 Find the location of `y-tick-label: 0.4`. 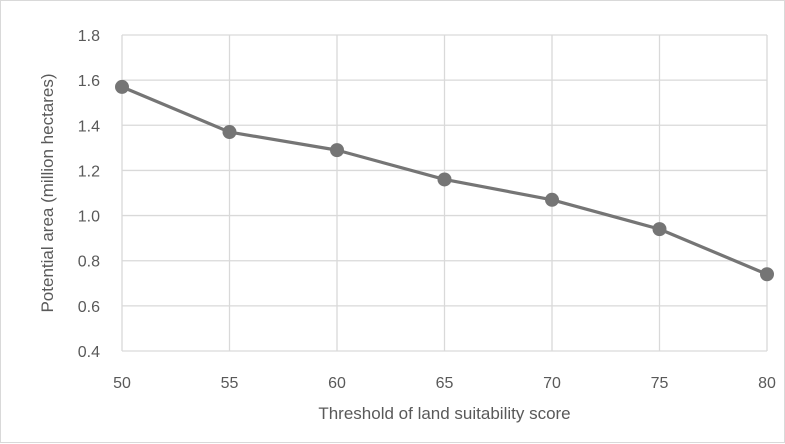

y-tick-label: 0.4 is located at coordinates (89, 352).